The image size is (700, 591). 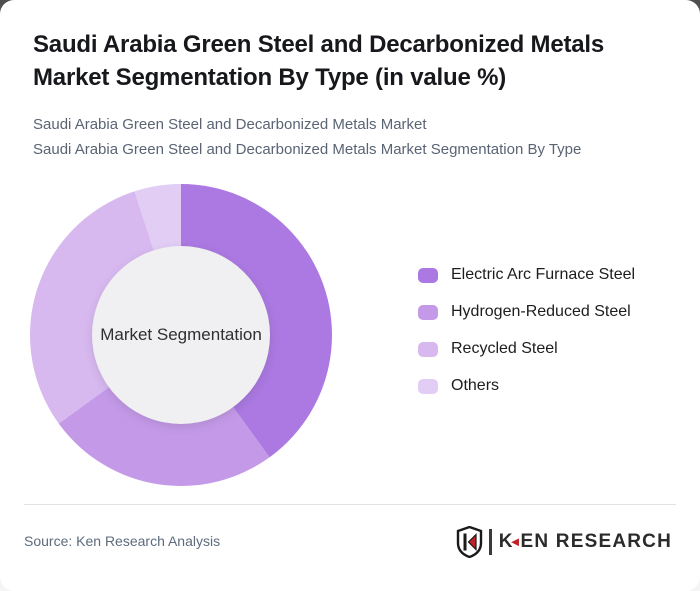 What do you see at coordinates (470, 542) in the screenshot?
I see `ken-research-shield-icon` at bounding box center [470, 542].